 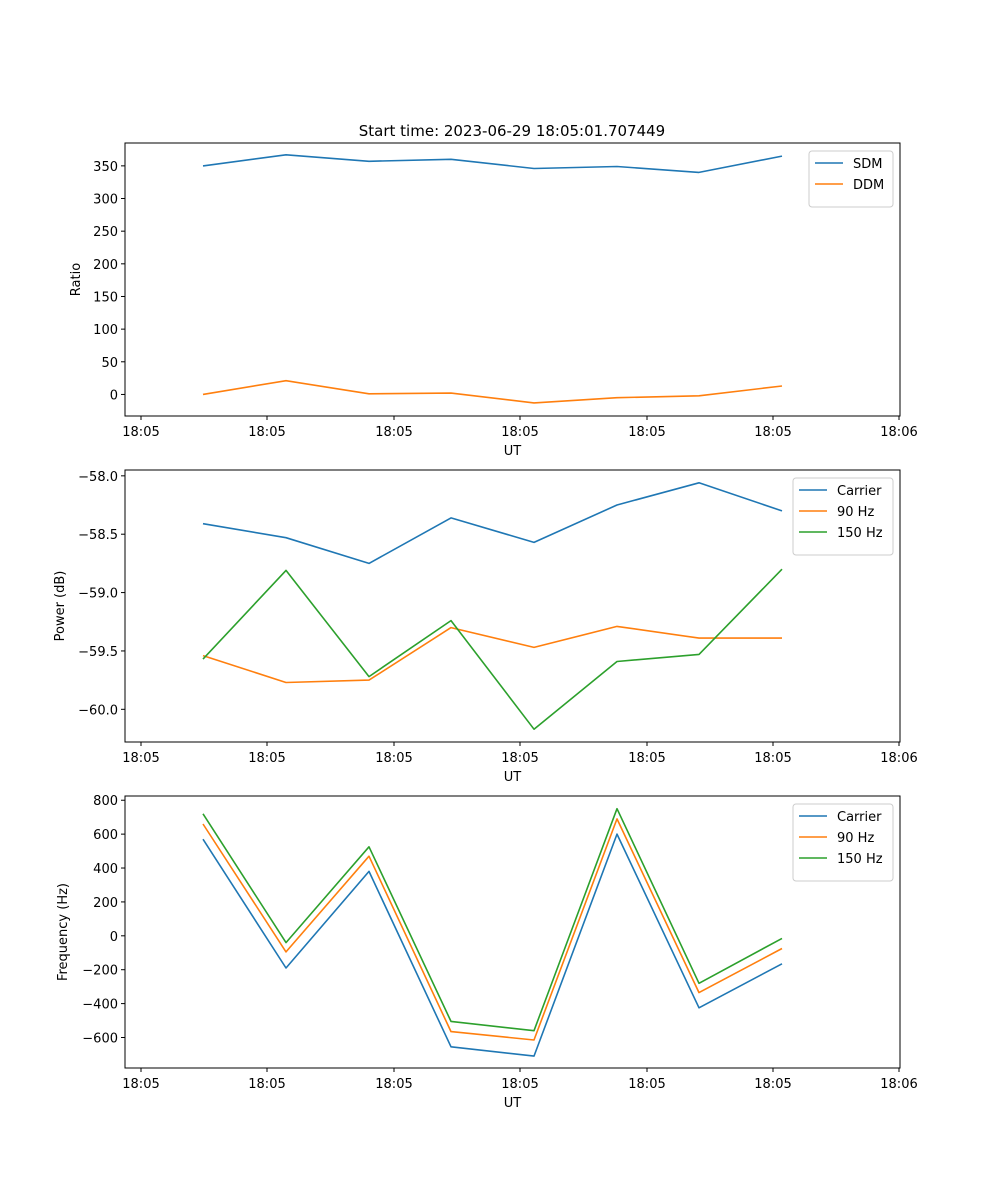 I want to click on y-axis-label: Frequency (Hz), so click(x=63, y=932).